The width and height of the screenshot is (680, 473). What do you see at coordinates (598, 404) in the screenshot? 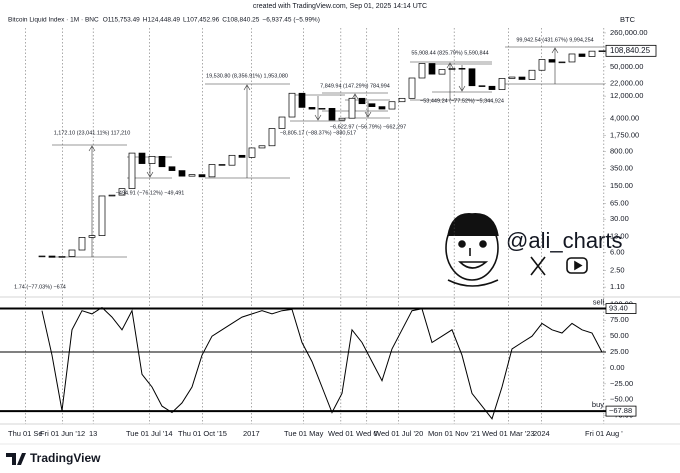
I see `level-name: buy` at bounding box center [598, 404].